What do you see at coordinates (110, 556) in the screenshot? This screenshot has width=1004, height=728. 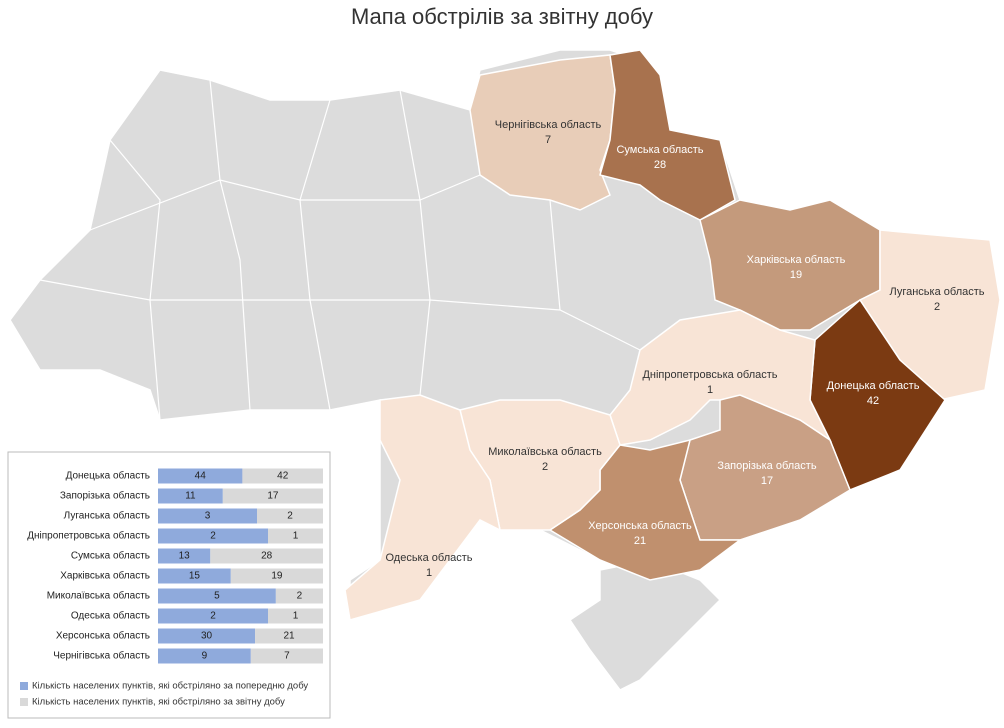 I see `category-label: Сумська область` at bounding box center [110, 556].